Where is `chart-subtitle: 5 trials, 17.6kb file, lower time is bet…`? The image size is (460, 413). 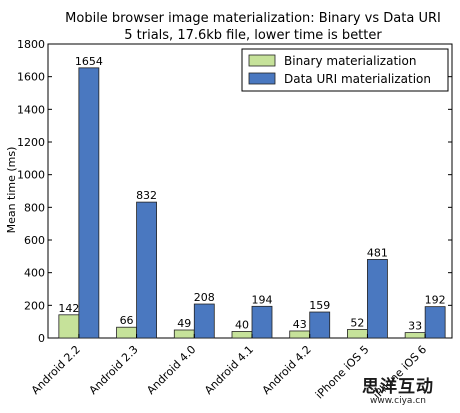 chart-subtitle: 5 trials, 17.6kb file, lower time is bet… is located at coordinates (253, 35).